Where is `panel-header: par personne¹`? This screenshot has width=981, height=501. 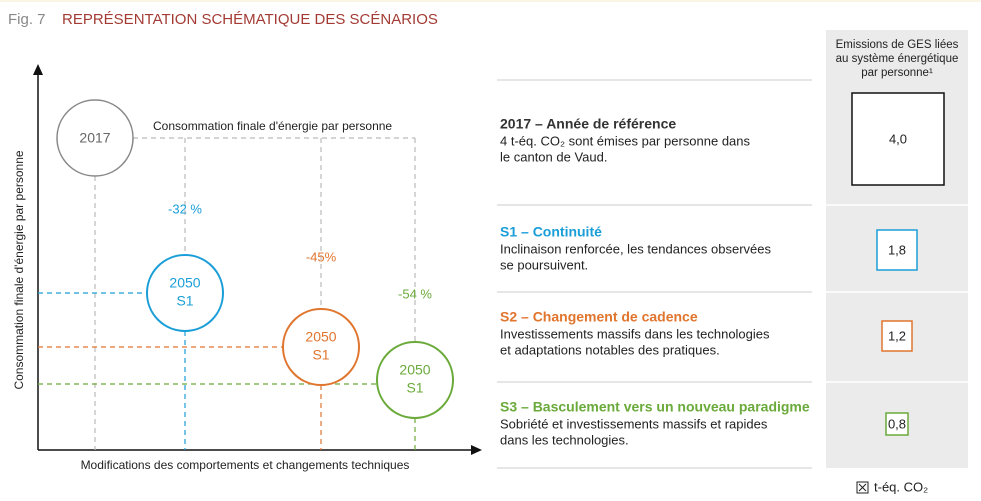 panel-header: par personne¹ is located at coordinates (897, 73).